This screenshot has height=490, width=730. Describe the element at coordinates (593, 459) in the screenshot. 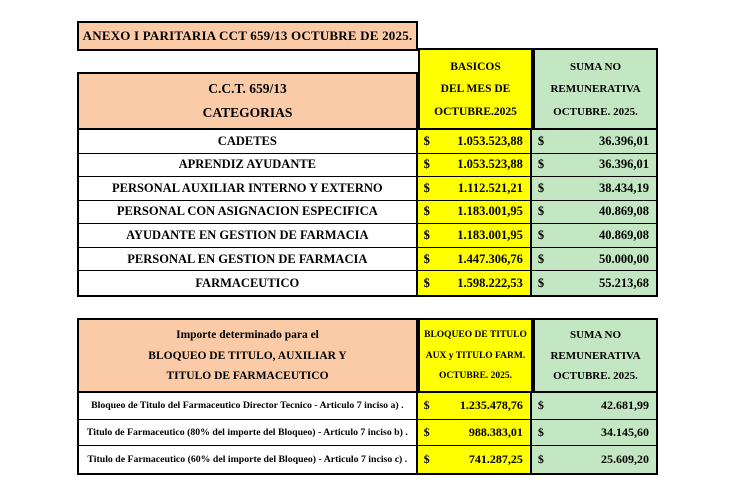

I see `suma-cell: $25.609,20` at that location.